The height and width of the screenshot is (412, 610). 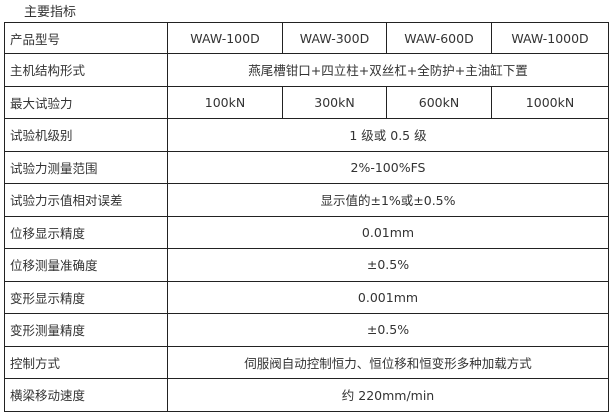 I want to click on row-value: 600kN, so click(x=439, y=102).